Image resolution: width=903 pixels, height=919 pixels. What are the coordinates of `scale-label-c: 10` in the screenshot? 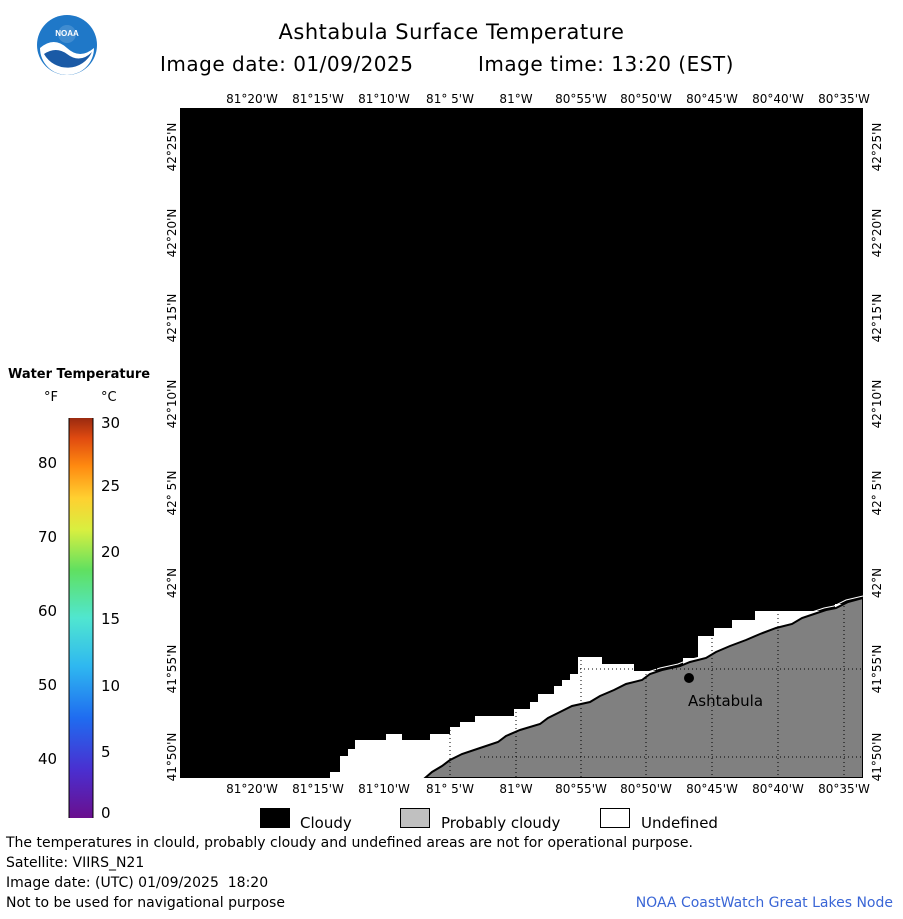 It's located at (111, 686).